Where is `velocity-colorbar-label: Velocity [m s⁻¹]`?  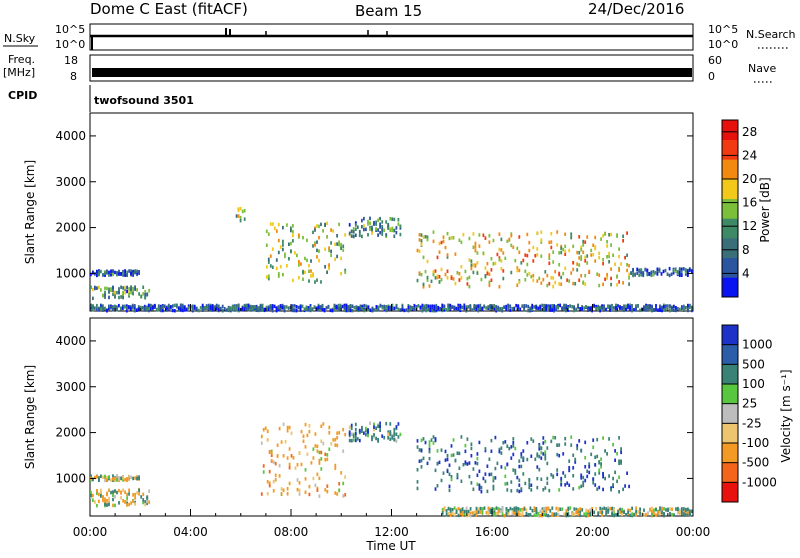 velocity-colorbar-label: Velocity [m s⁻¹] is located at coordinates (786, 415).